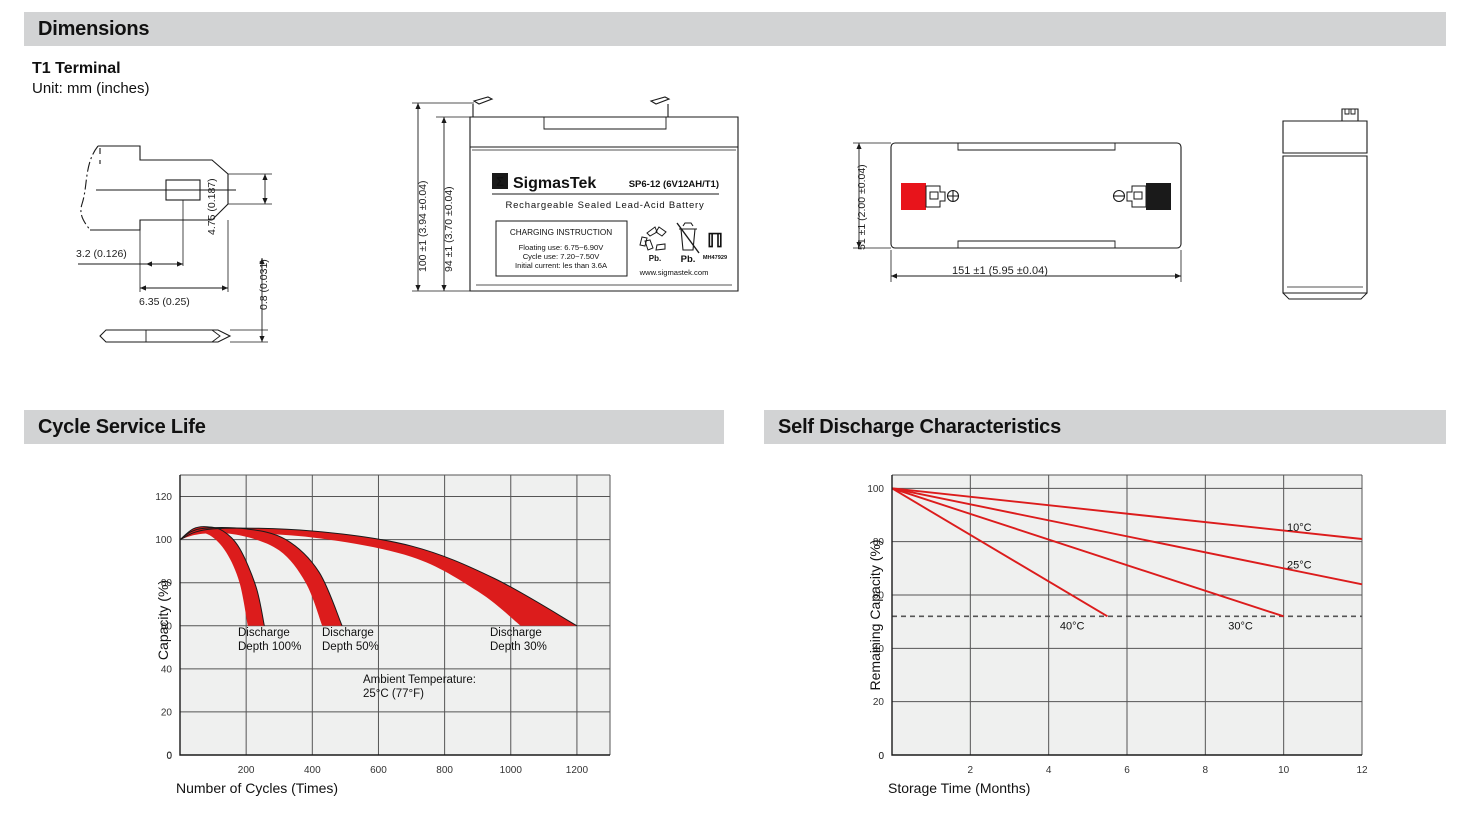 The height and width of the screenshot is (837, 1470). I want to click on self-ytick-100: 100, so click(875, 489).